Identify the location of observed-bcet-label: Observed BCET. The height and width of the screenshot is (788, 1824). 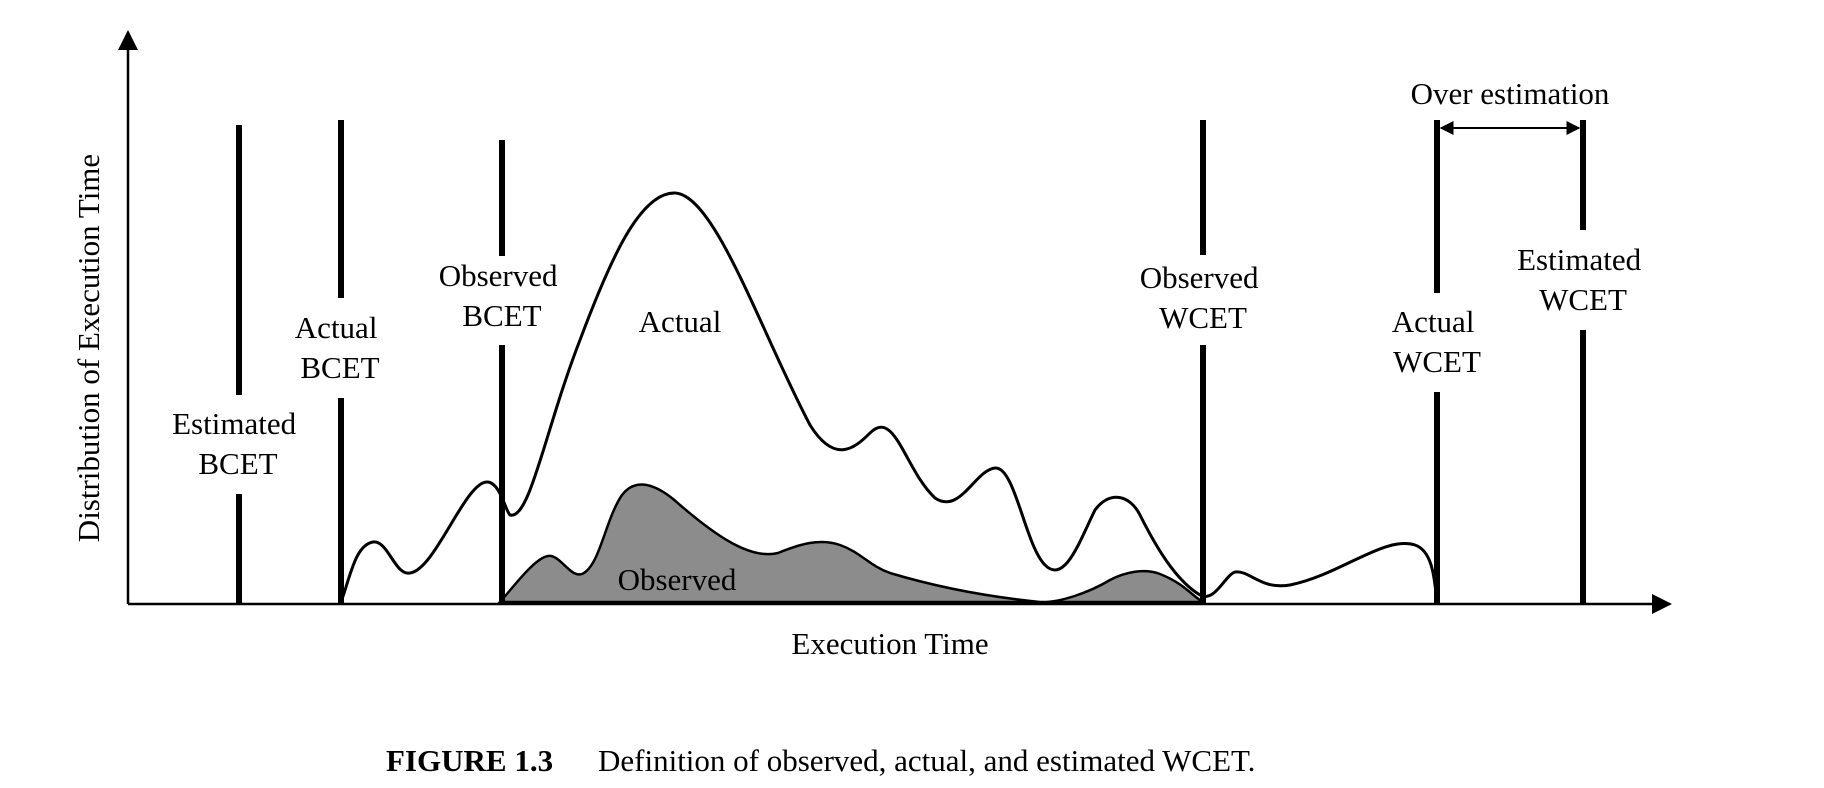
(502, 295).